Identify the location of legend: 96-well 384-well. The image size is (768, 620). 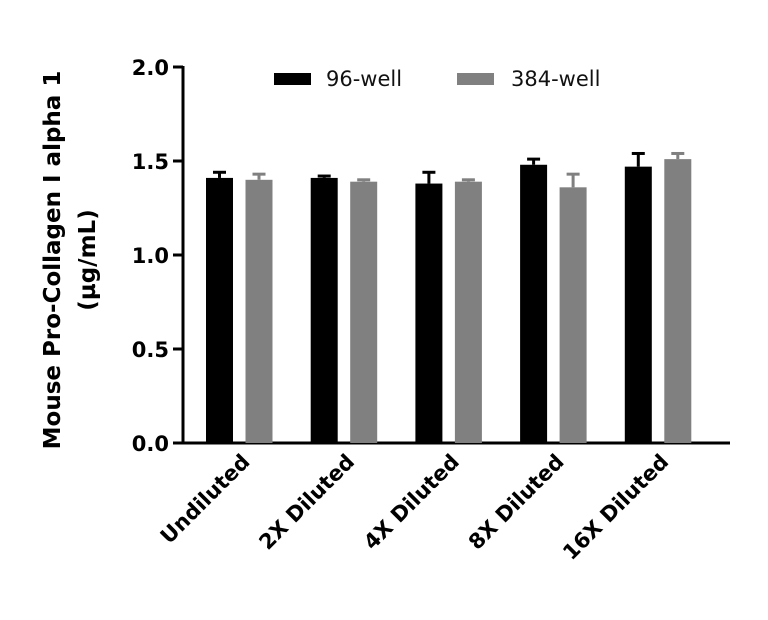
(437, 79).